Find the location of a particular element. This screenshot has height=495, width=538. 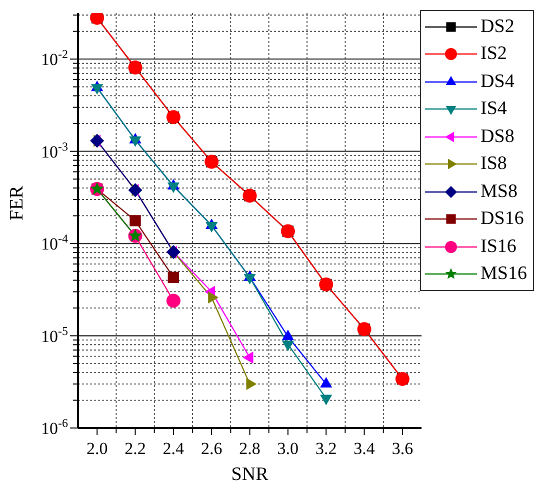

y-tick-label: 10$^{-2}$ is located at coordinates (54, 58).